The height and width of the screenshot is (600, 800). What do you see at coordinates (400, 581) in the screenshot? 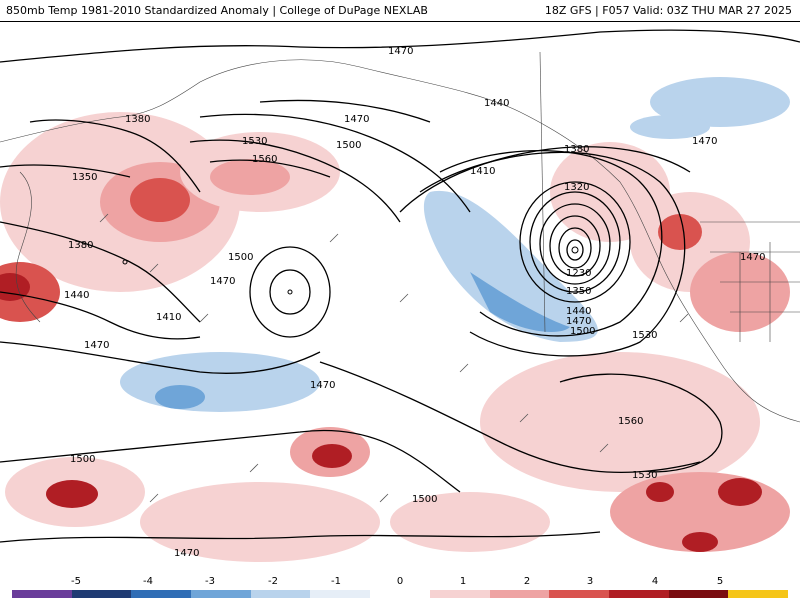
I see `colorbar-tick: 0` at bounding box center [400, 581].